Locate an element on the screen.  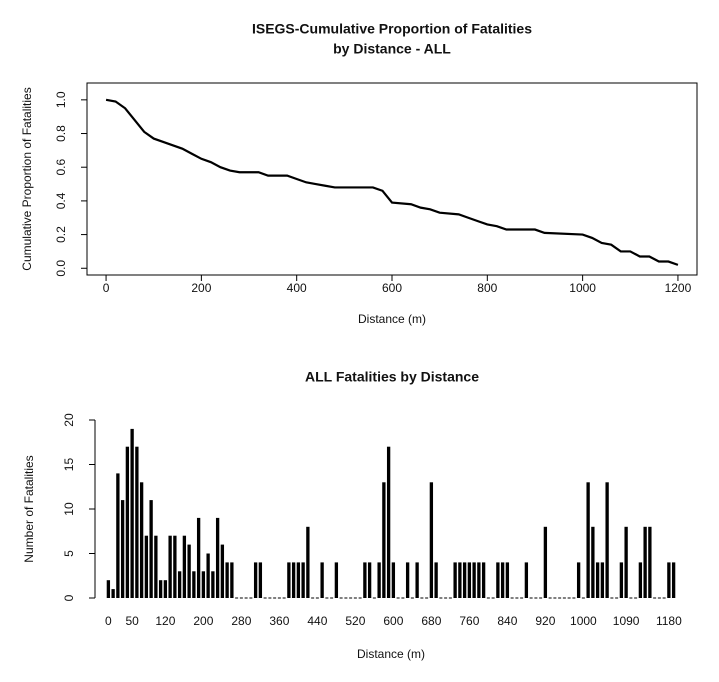
chart-title: ALL Fatalities by Distance is located at coordinates (392, 377).